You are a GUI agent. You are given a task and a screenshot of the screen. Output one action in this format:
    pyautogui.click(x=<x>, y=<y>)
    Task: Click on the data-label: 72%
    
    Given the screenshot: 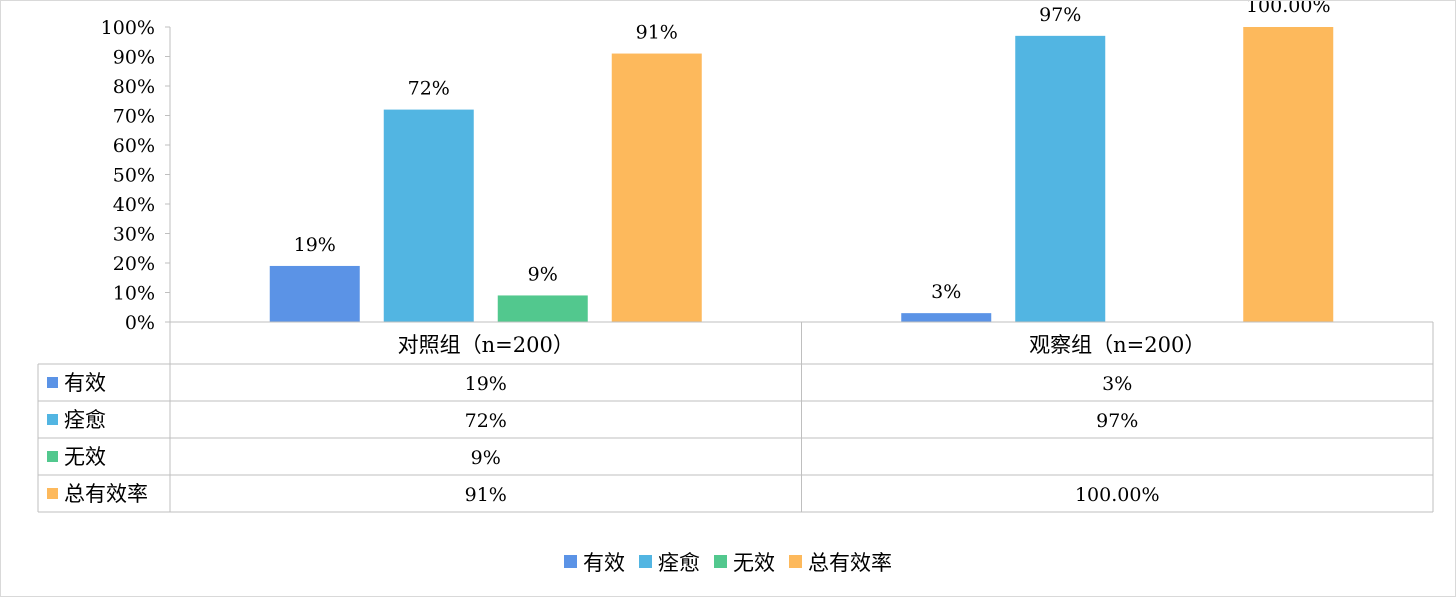 What is the action you would take?
    pyautogui.click(x=429, y=89)
    